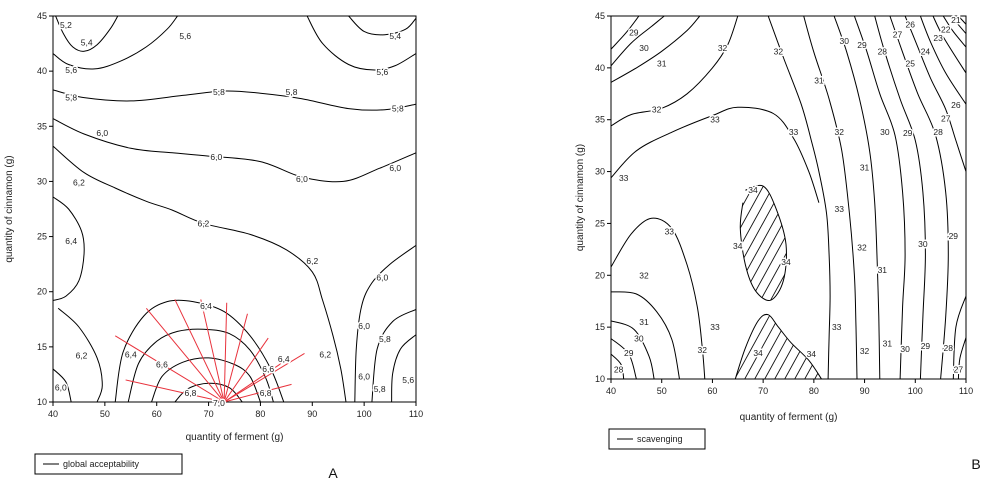 This screenshot has height=484, width=990. I want to click on x-tick-label: 70, so click(763, 391).